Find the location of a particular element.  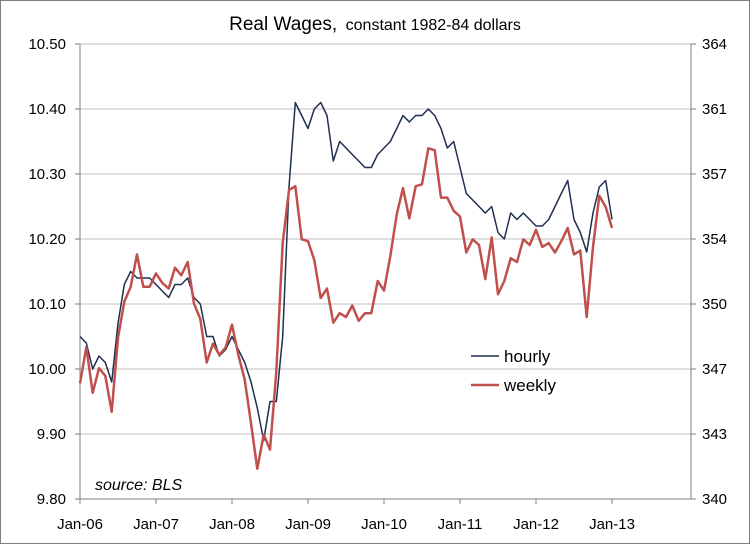

x-tick-label: Jan-07 is located at coordinates (156, 524).